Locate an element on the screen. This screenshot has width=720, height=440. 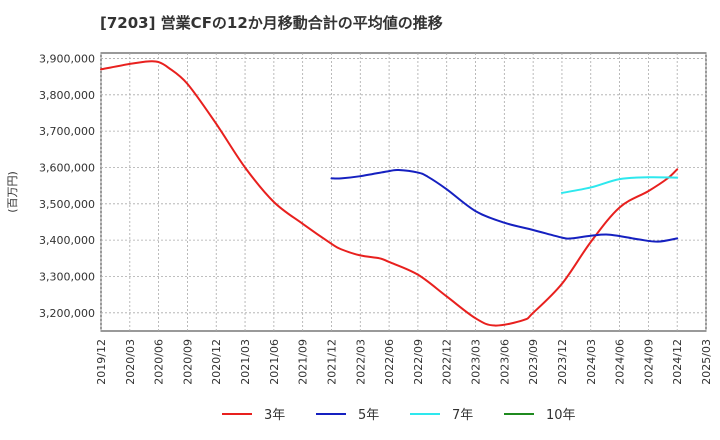
x-tick-label: 2022/03 is located at coordinates (360, 362).